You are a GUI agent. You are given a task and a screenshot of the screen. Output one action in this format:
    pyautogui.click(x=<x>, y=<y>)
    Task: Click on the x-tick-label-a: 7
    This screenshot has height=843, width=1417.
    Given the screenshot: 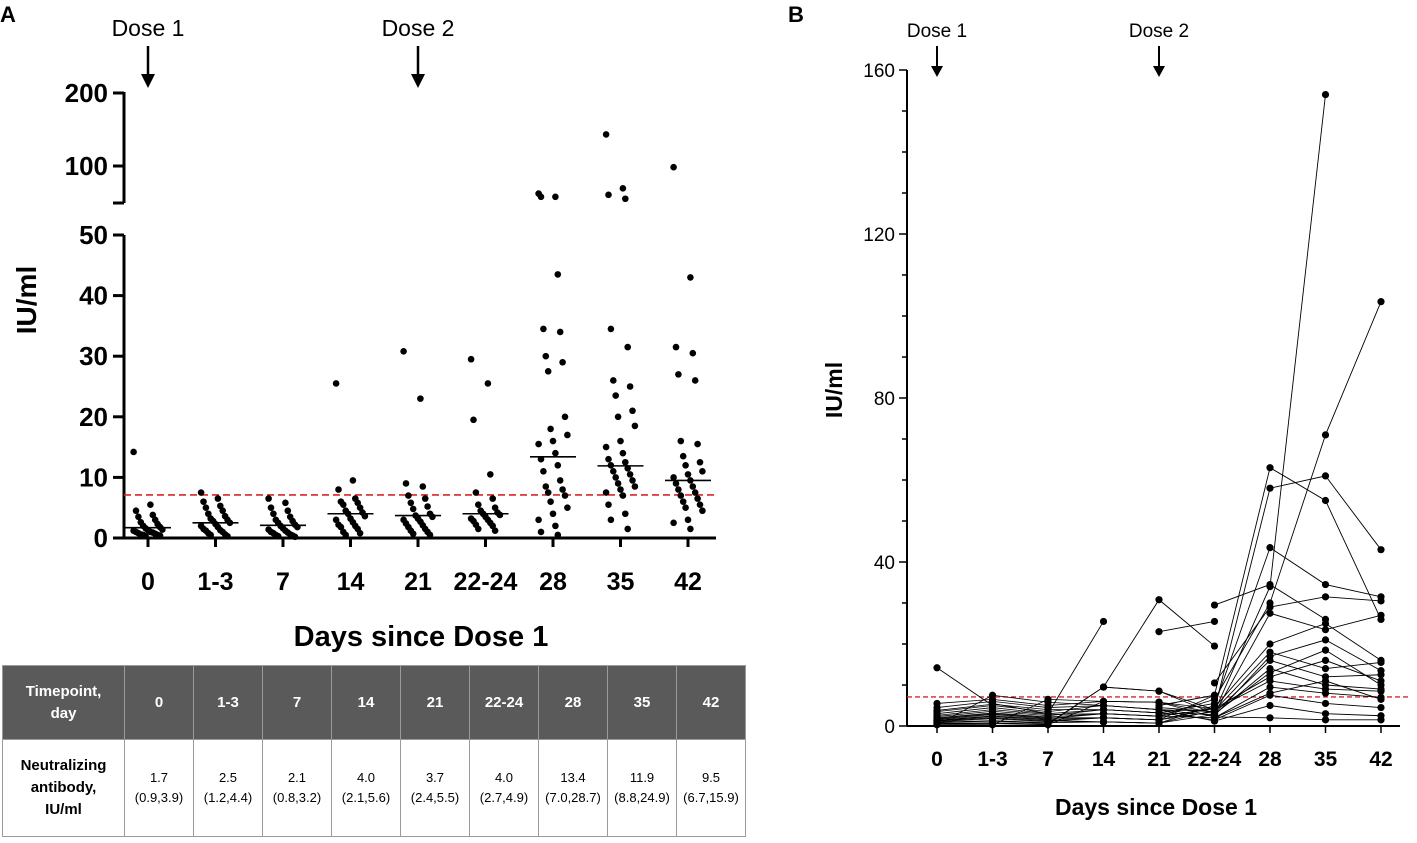 What is the action you would take?
    pyautogui.click(x=283, y=582)
    